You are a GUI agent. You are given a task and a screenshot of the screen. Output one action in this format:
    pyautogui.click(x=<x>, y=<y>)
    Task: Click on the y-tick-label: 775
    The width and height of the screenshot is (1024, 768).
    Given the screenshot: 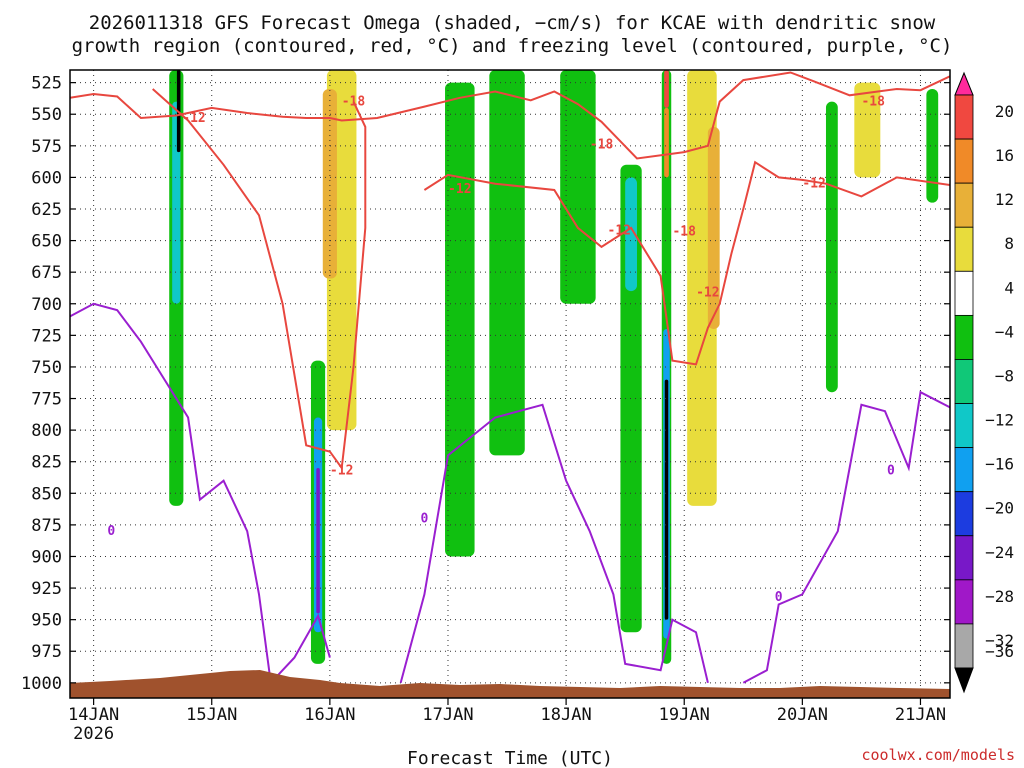 What is the action you would take?
    pyautogui.click(x=46, y=400)
    